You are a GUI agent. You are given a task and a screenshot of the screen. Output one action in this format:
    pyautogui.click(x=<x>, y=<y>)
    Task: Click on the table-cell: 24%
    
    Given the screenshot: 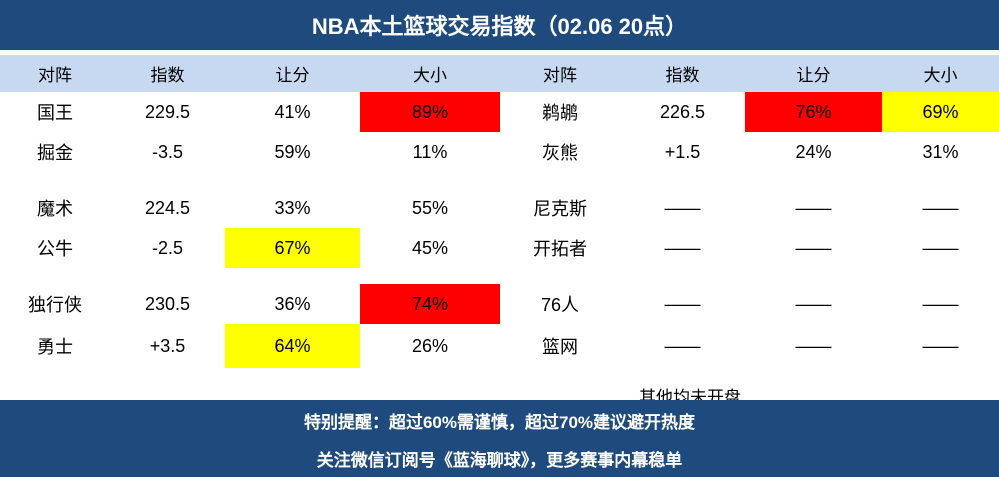 What is the action you would take?
    pyautogui.click(x=813, y=151)
    